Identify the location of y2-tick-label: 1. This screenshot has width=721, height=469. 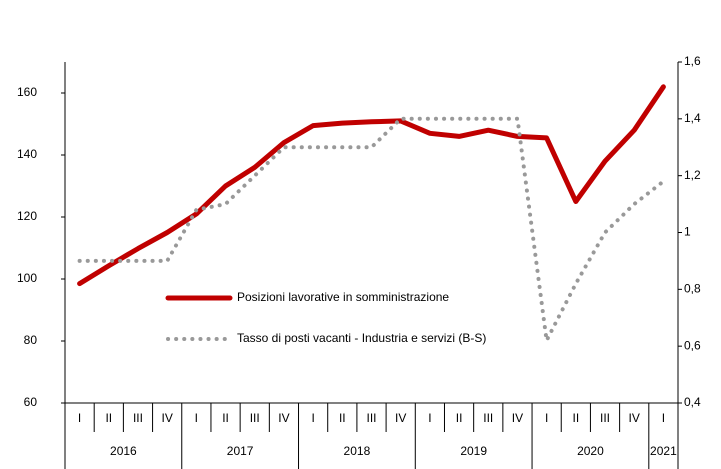
(687, 232).